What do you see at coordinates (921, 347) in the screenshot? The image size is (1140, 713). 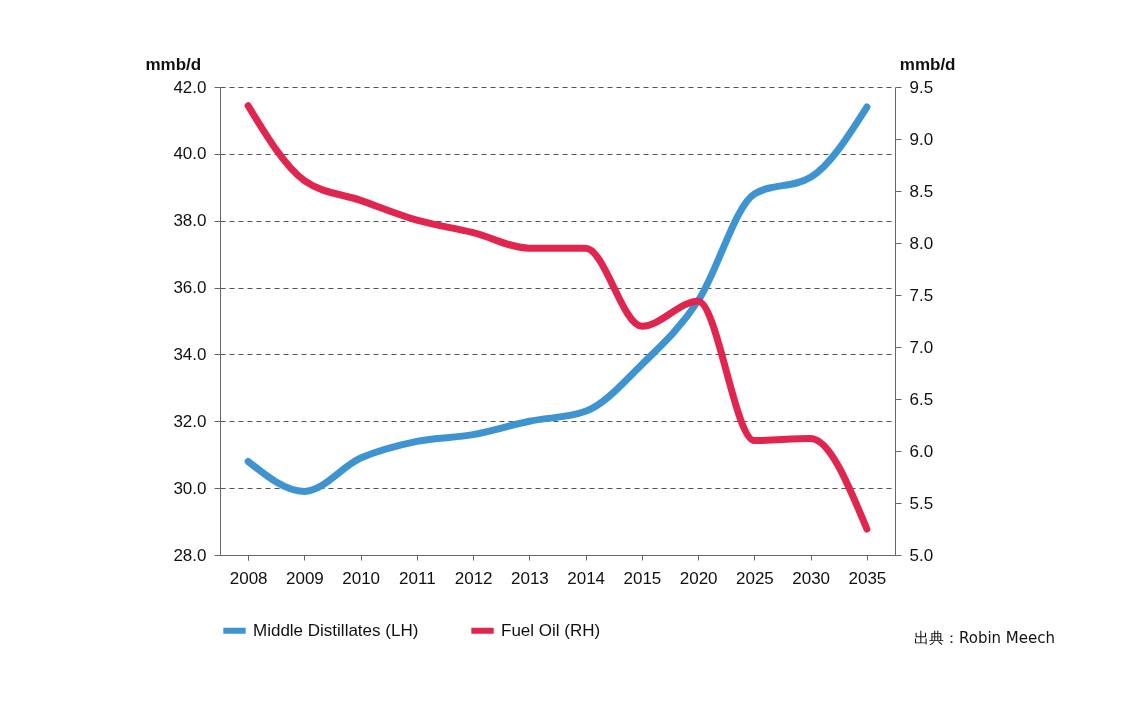 I see `y2-tick-label: 7.0` at bounding box center [921, 347].